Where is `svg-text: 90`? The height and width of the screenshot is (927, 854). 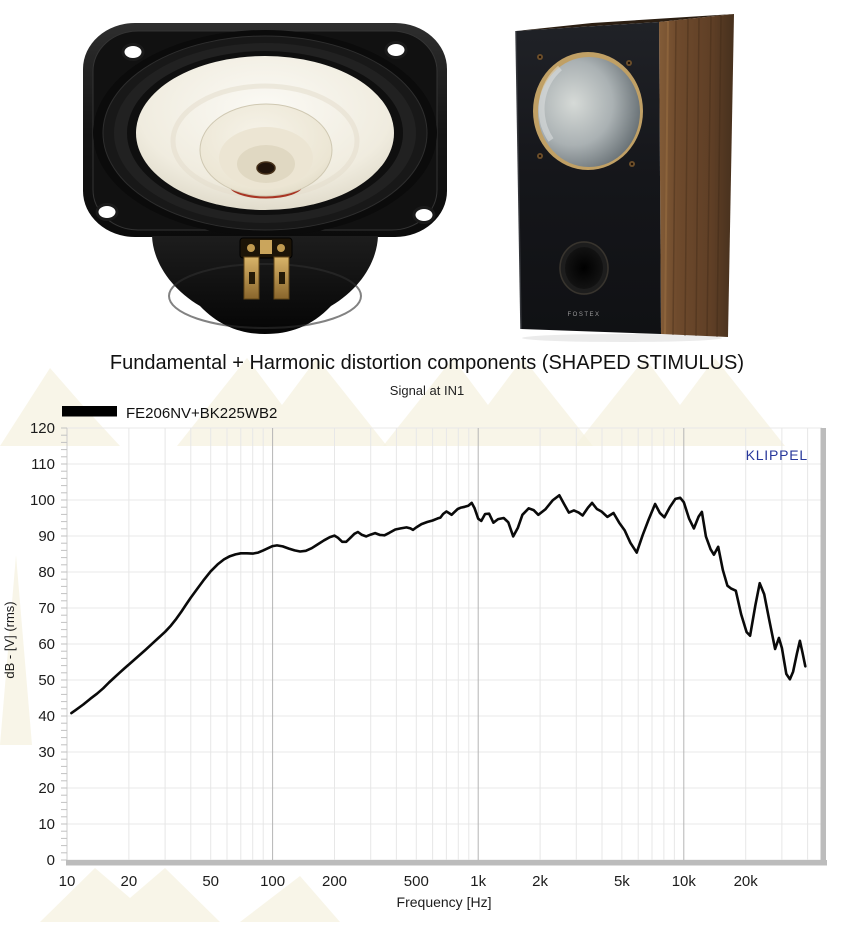 svg-text: 90 is located at coordinates (46, 536).